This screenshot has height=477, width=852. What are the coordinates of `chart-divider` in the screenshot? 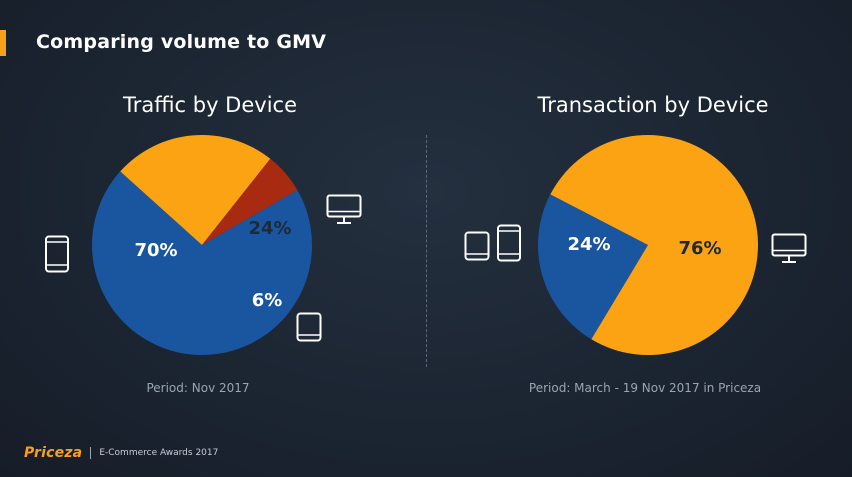 It's located at (426, 251).